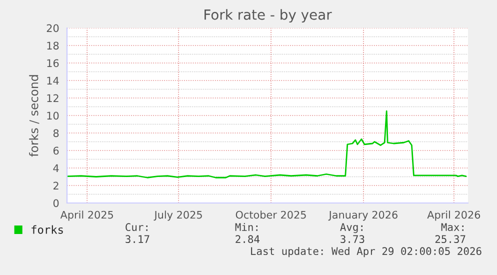  What do you see at coordinates (452, 227) in the screenshot?
I see `text: Max:` at bounding box center [452, 227].